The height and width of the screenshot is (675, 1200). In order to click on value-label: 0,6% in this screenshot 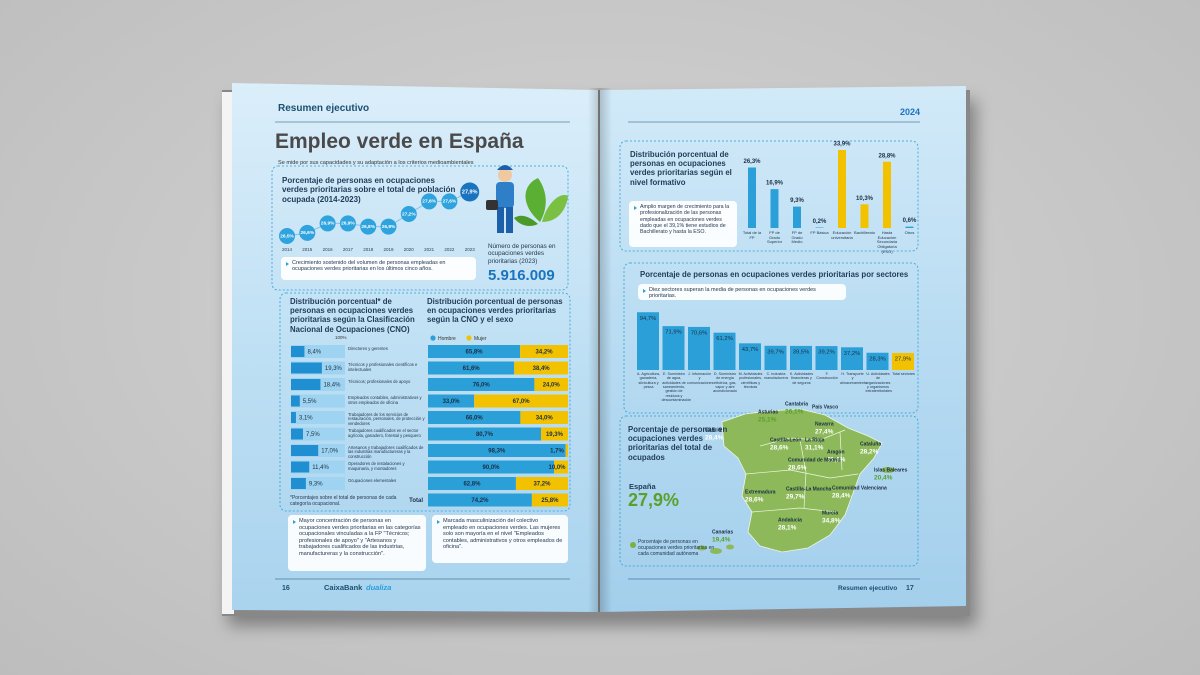, I will do `click(910, 221)`.